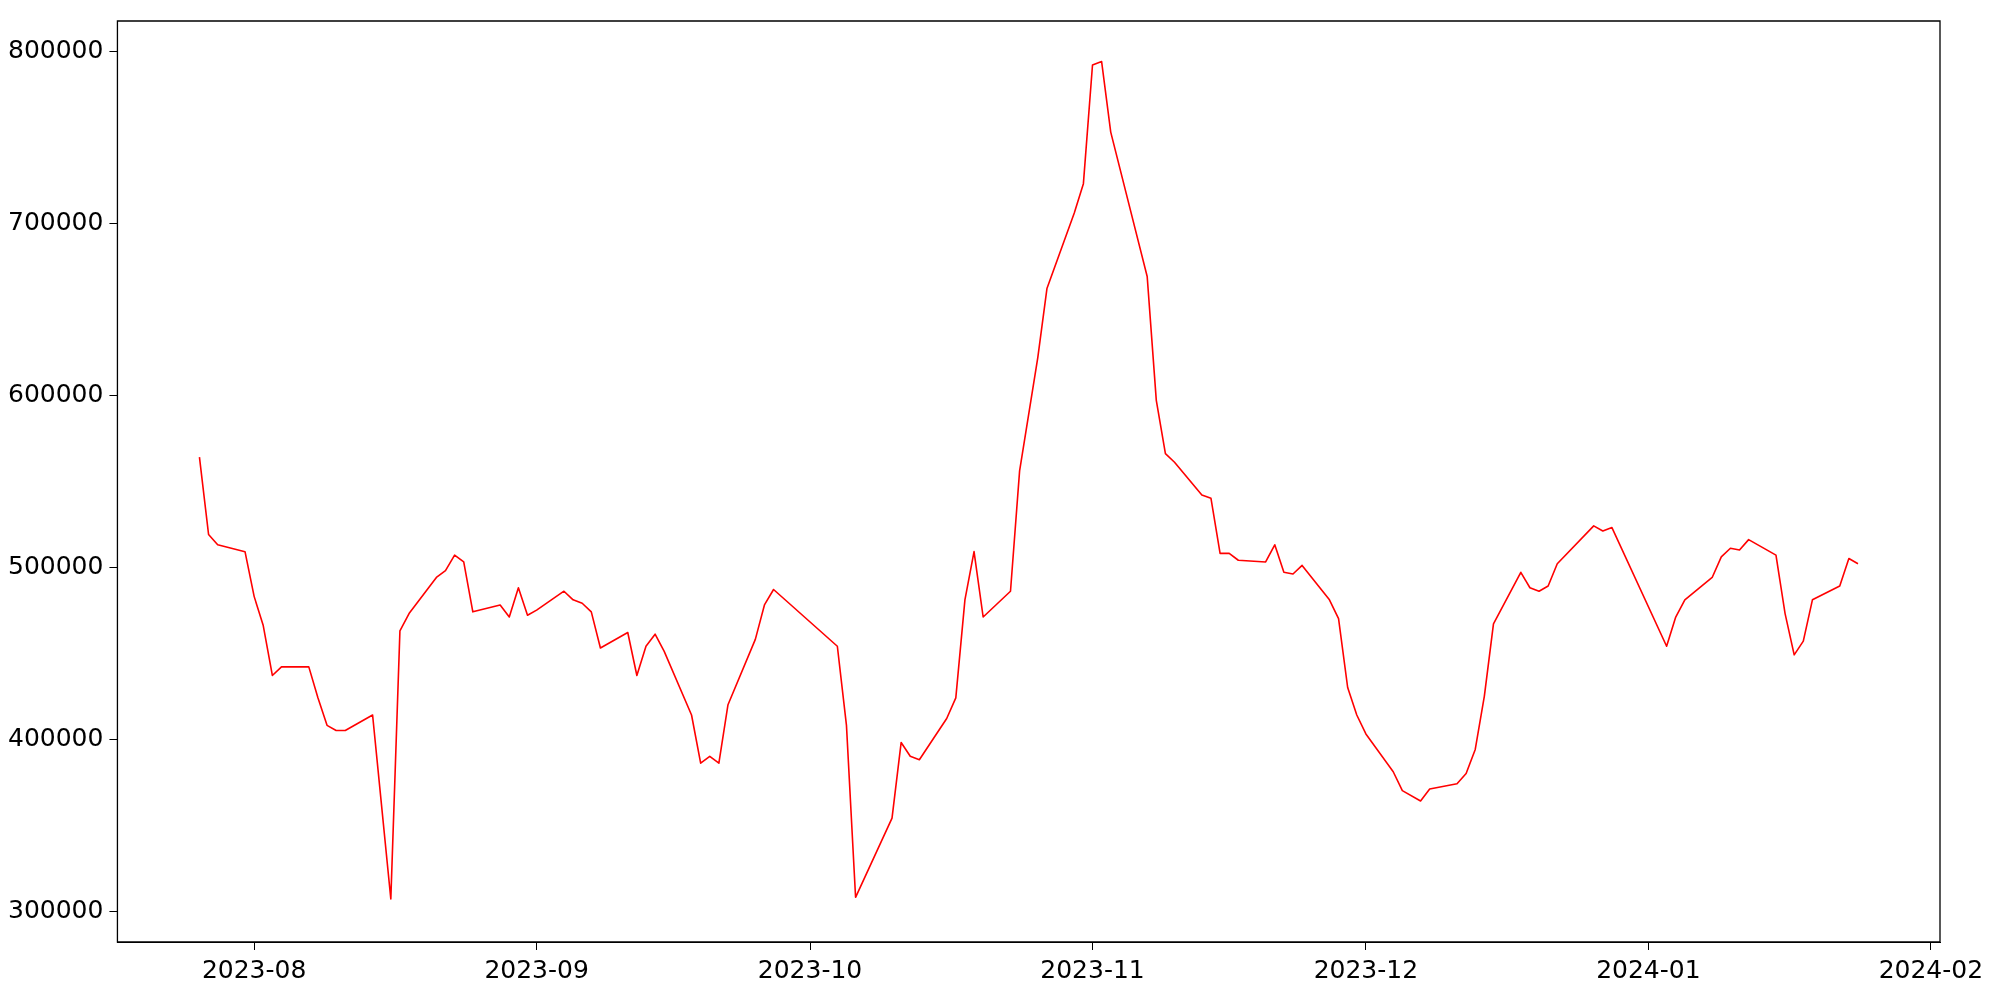 The image size is (2000, 1000). I want to click on x-tick-label: 2023-09, so click(536, 969).